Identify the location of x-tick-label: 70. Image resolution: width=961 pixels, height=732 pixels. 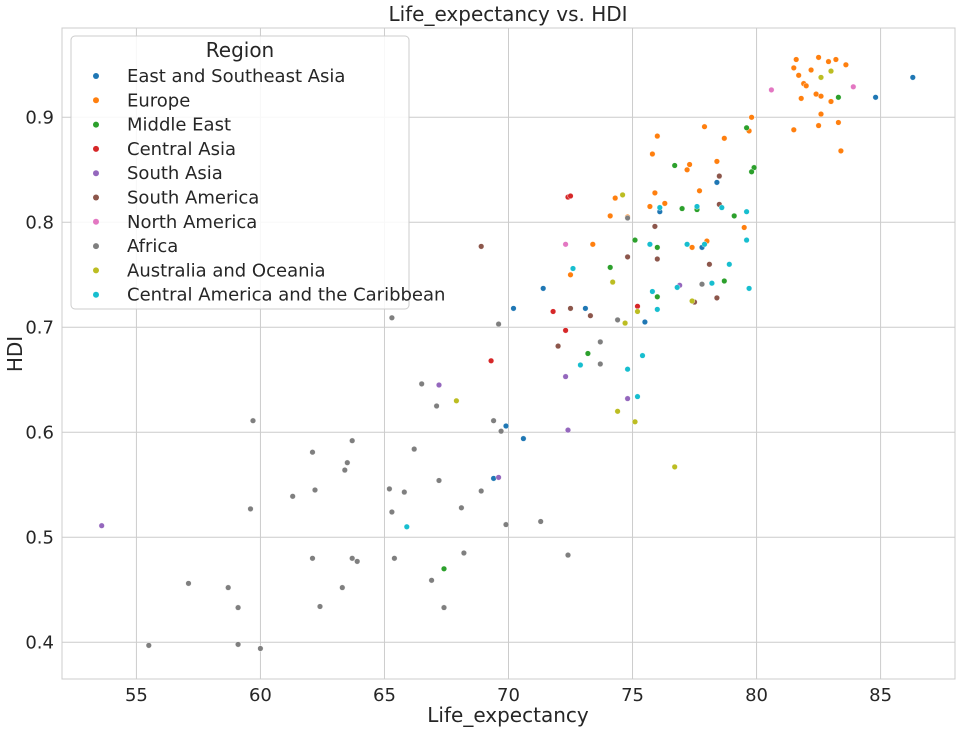
(508, 695).